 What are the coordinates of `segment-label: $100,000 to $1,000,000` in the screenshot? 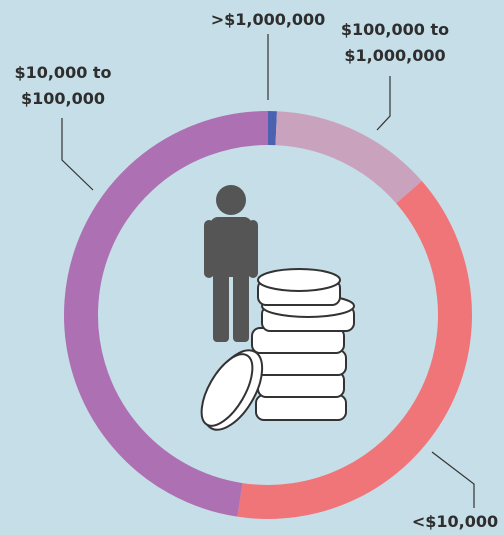 It's located at (395, 42).